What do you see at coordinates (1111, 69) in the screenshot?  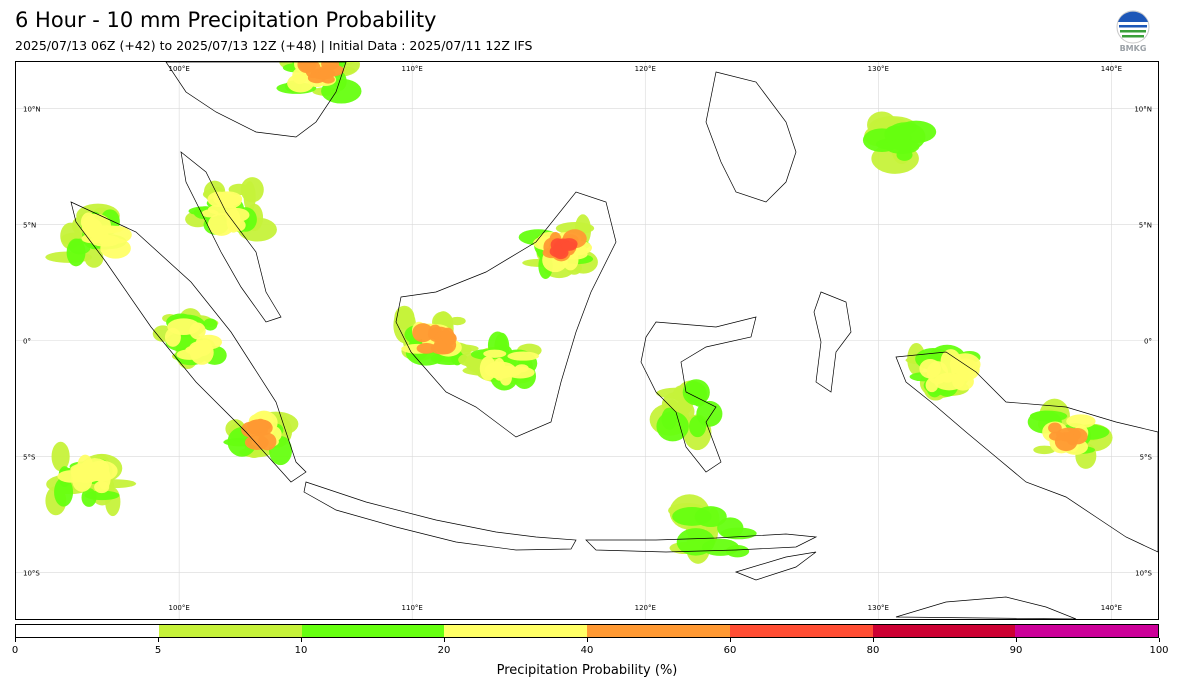 I see `lon-label-top: 140°E` at bounding box center [1111, 69].